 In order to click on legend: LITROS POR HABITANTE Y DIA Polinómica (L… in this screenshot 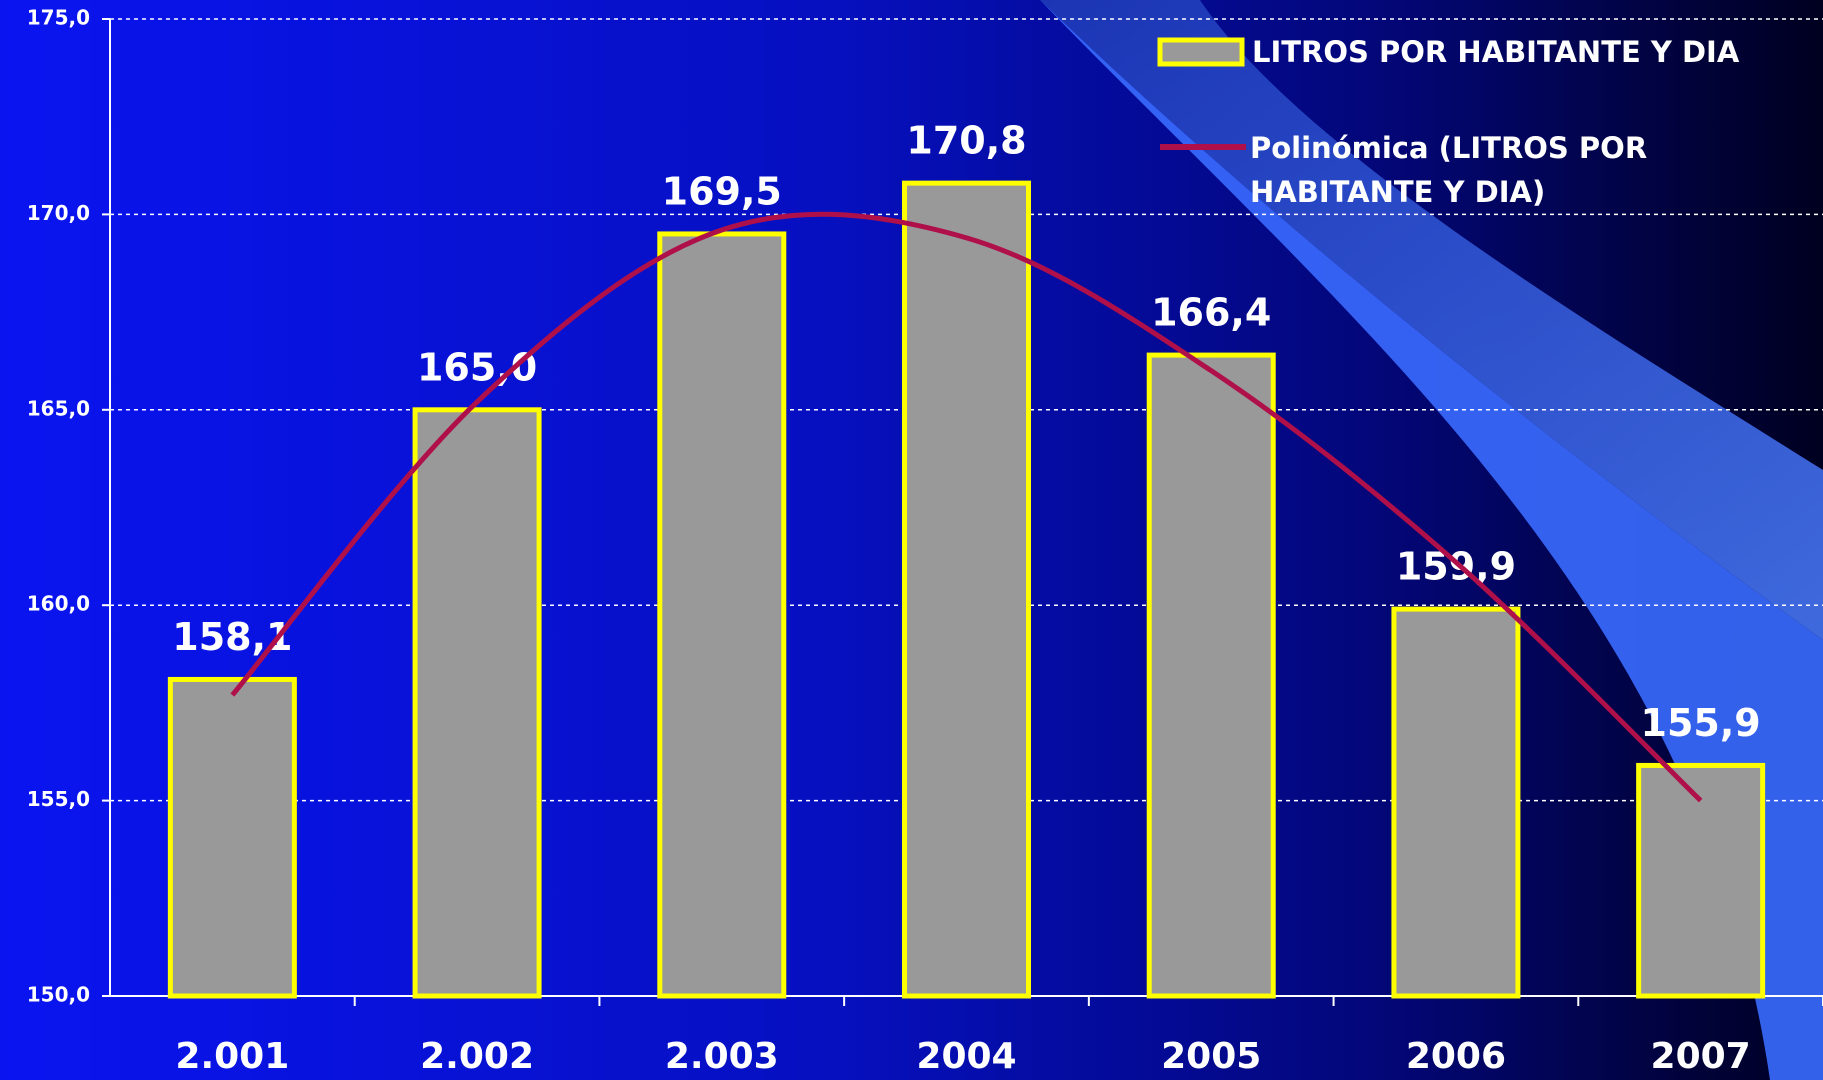, I will do `click(1448, 122)`.